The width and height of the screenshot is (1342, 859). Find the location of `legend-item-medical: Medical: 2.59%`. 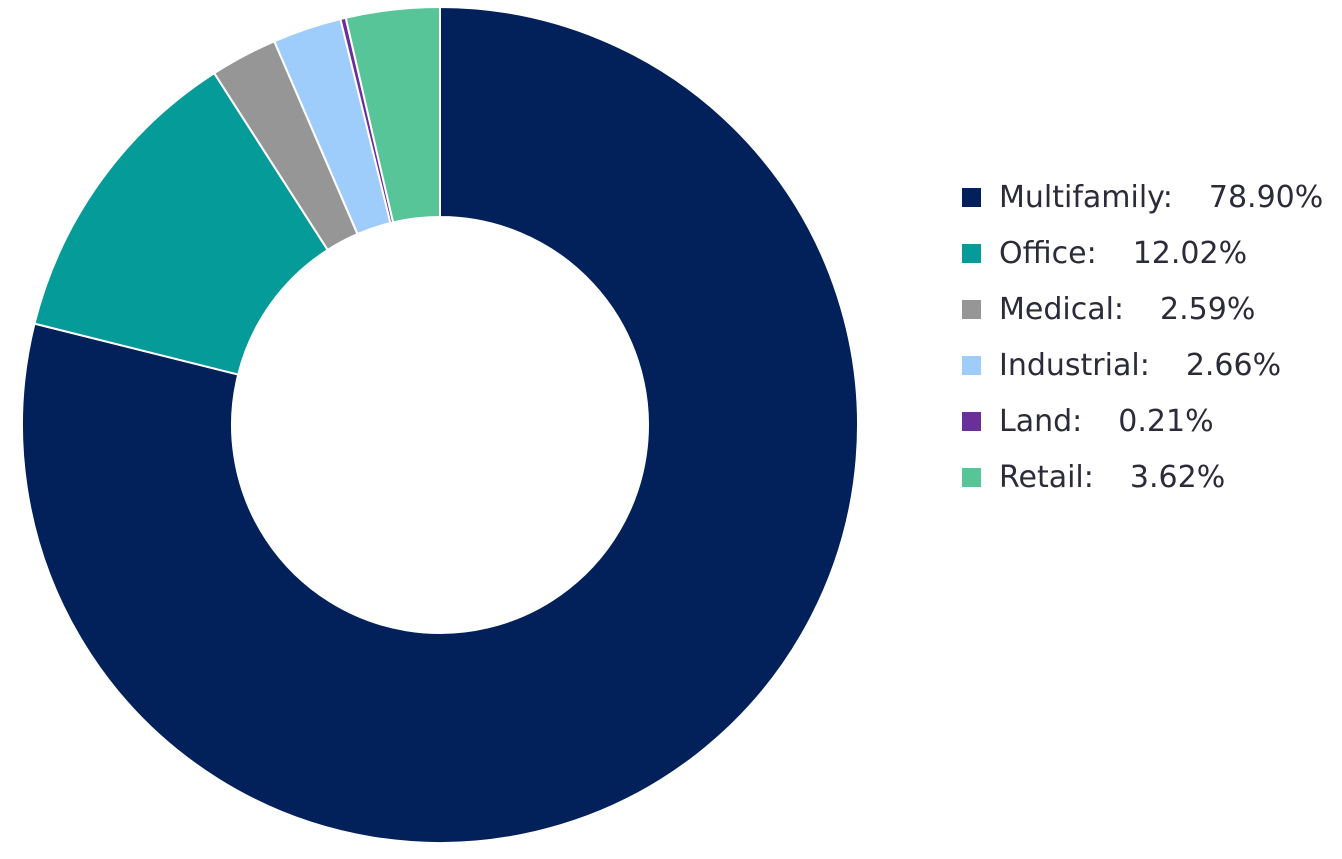

legend-item-medical: Medical: 2.59% is located at coordinates (1147, 309).